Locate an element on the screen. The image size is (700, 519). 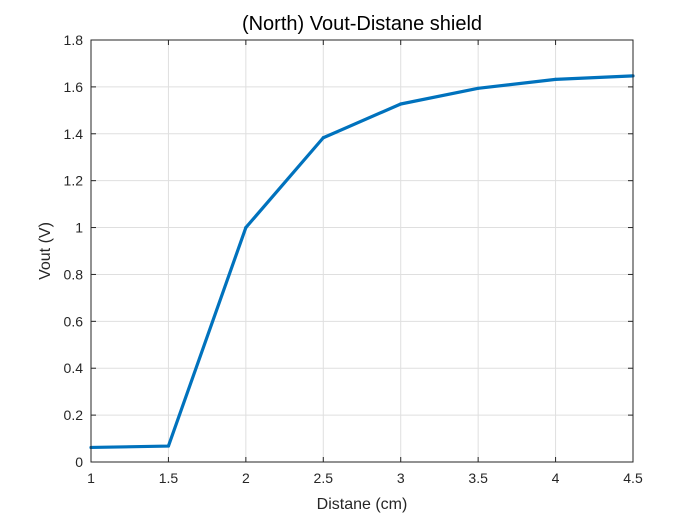
x-tick-label: 3.5 is located at coordinates (478, 478).